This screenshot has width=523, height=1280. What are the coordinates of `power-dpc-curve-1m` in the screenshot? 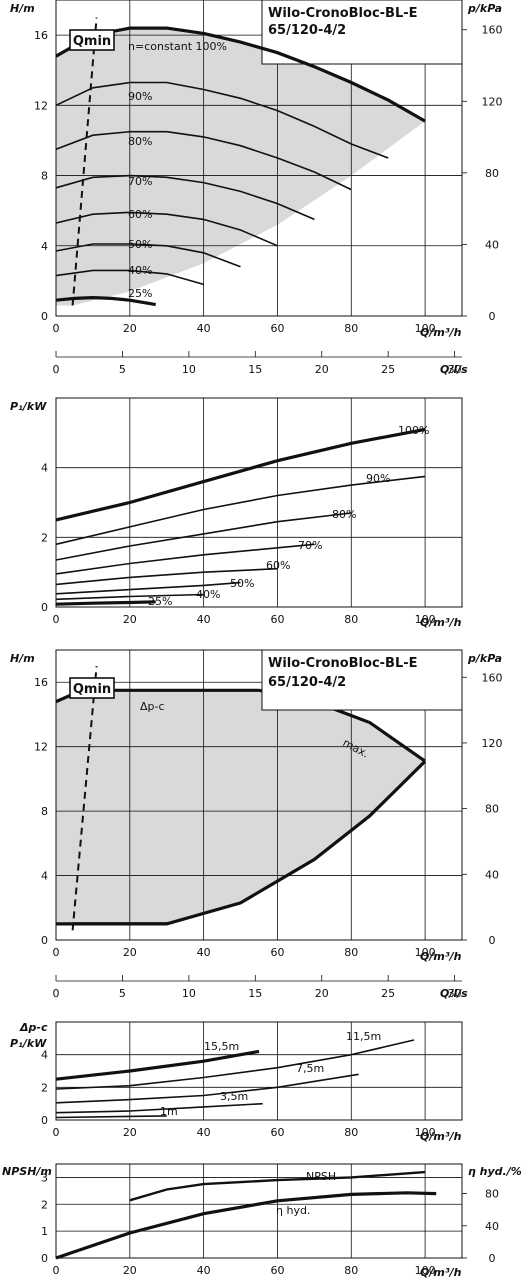 It's located at (111, 1117).